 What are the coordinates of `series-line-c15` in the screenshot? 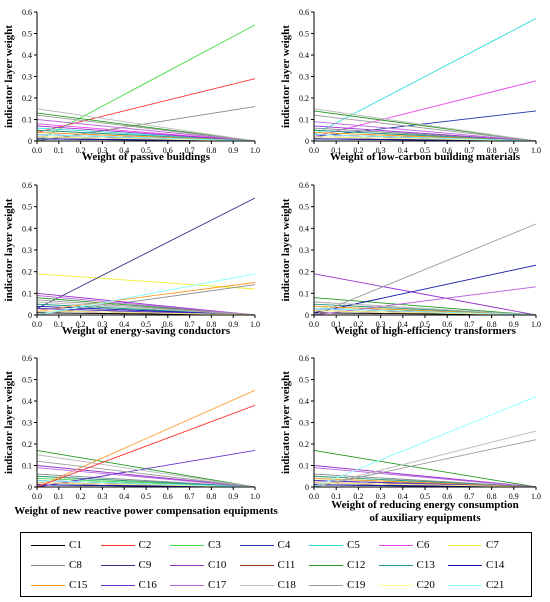 It's located at (146, 297).